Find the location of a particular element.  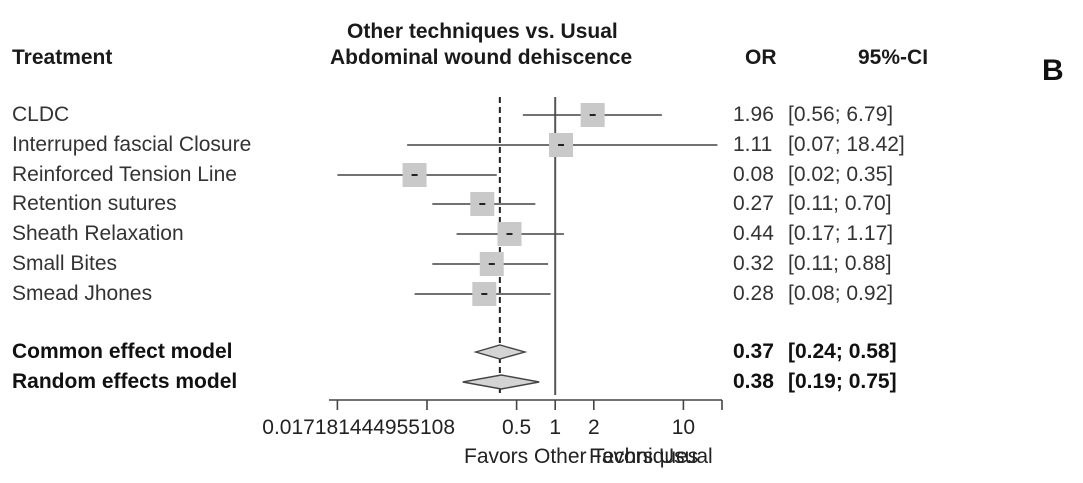

column-header-ci: 95%-CI is located at coordinates (893, 57).